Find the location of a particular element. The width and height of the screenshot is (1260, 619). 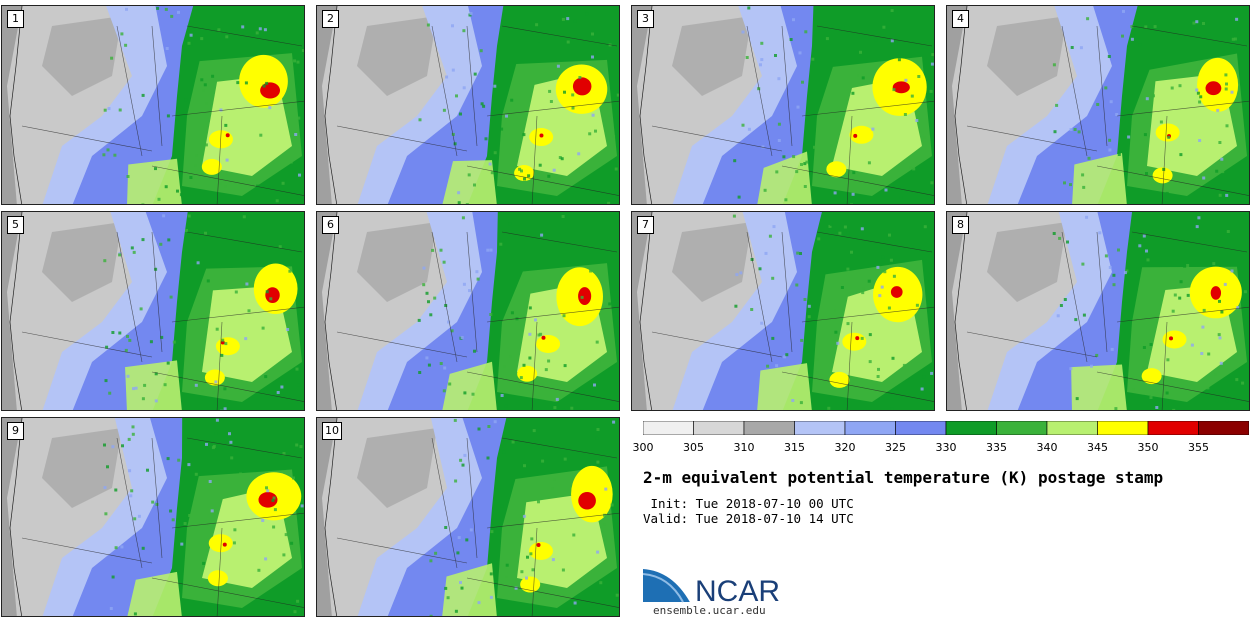

member-label: 9 is located at coordinates (15, 431).